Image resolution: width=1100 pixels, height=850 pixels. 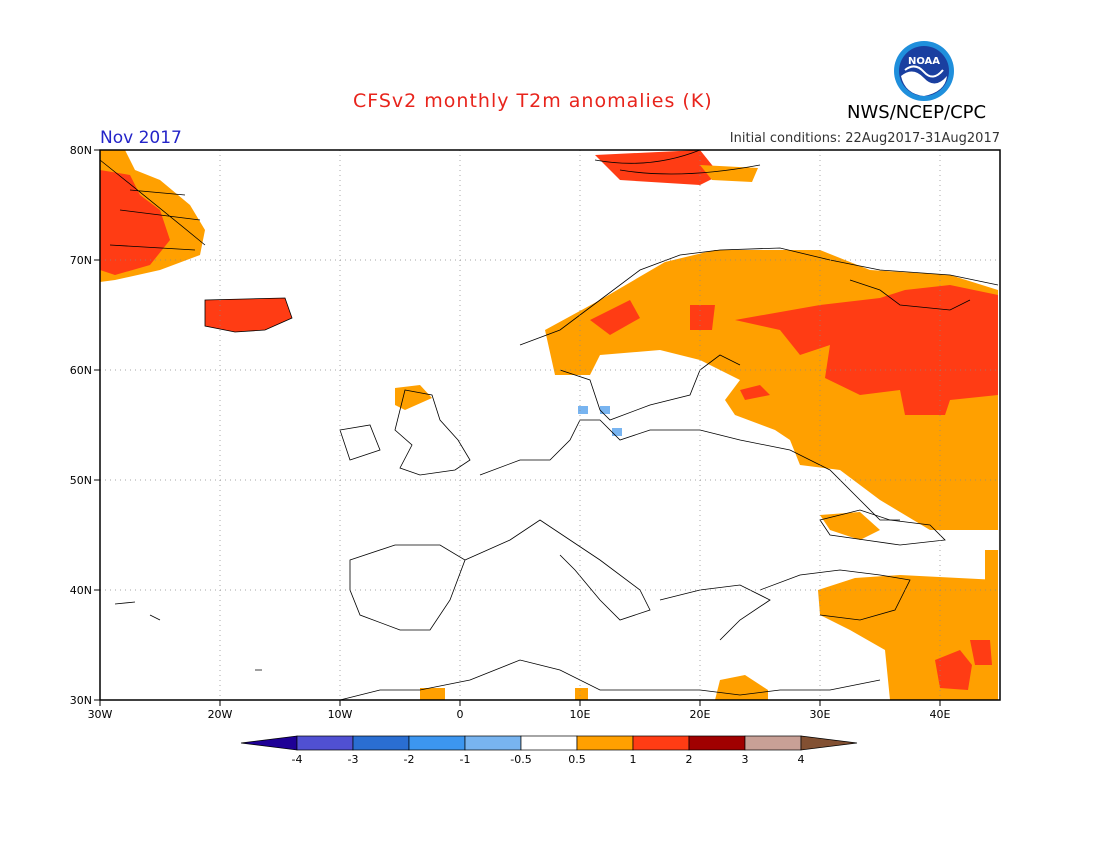 I want to click on lat-label: 80N, so click(x=81, y=150).